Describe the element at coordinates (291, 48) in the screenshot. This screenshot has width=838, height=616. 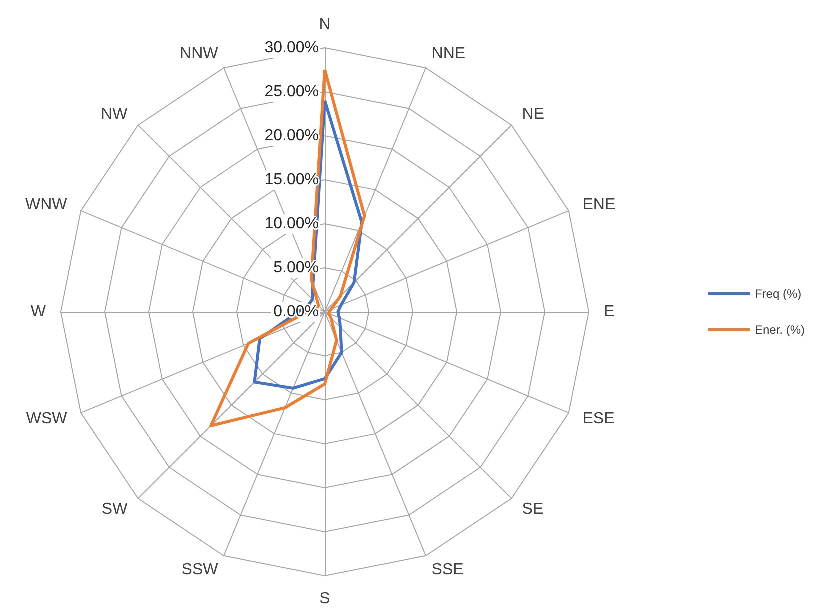
I see `y-tick-label: 30.00%` at that location.